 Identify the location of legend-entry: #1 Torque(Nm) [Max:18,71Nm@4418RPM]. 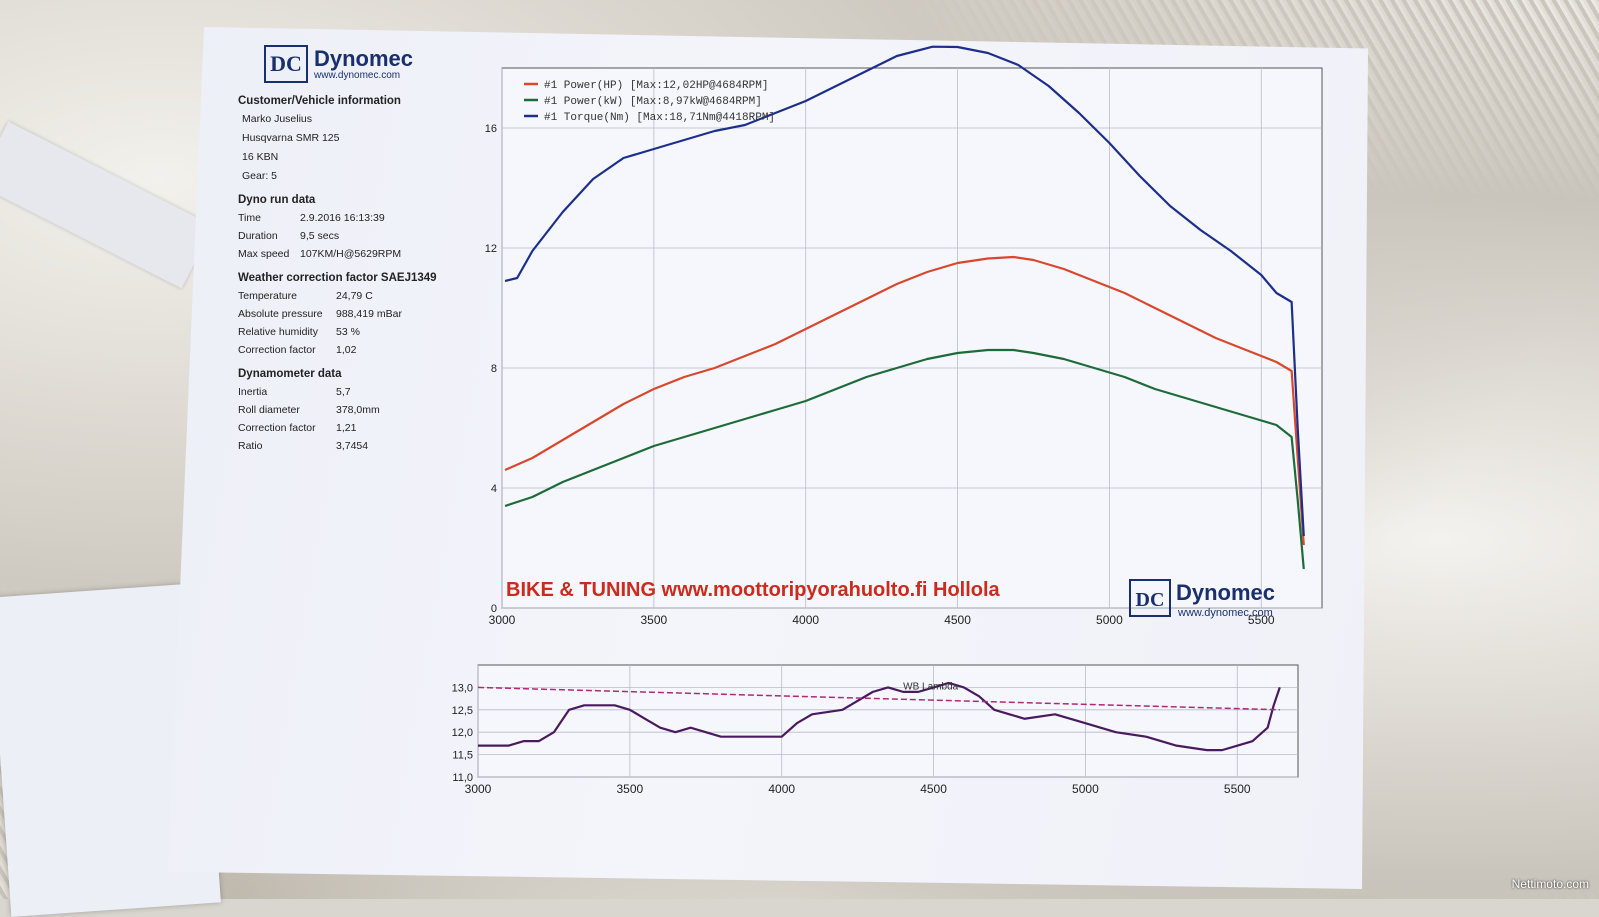
(659, 118).